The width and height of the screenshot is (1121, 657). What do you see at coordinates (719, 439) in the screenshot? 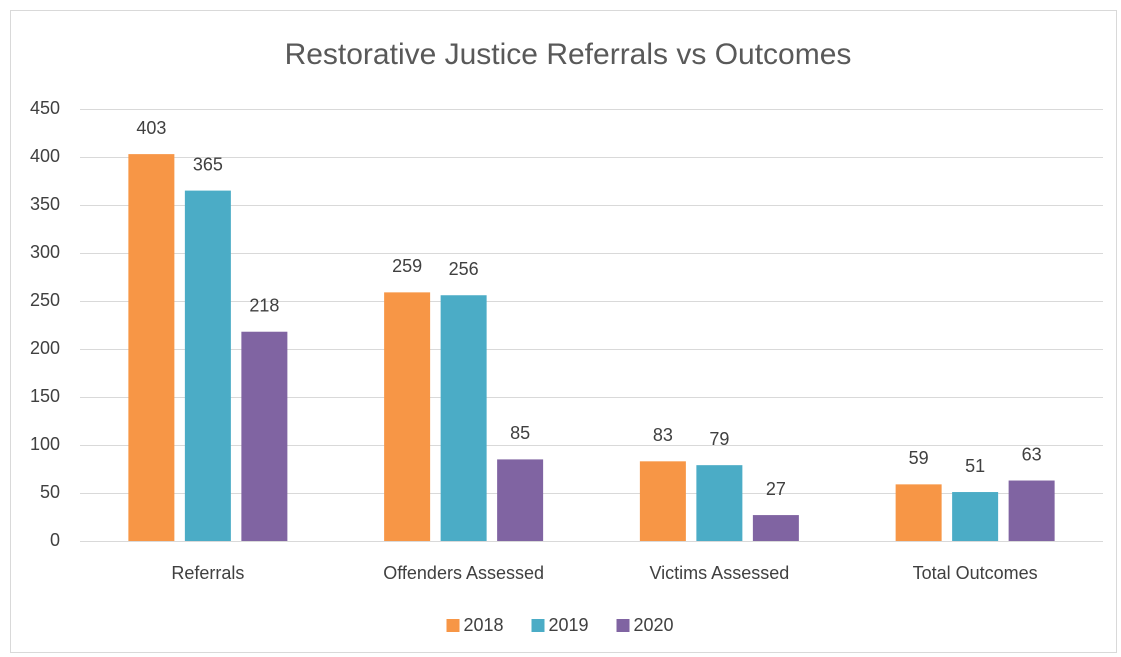
I see `data-label: 79` at bounding box center [719, 439].